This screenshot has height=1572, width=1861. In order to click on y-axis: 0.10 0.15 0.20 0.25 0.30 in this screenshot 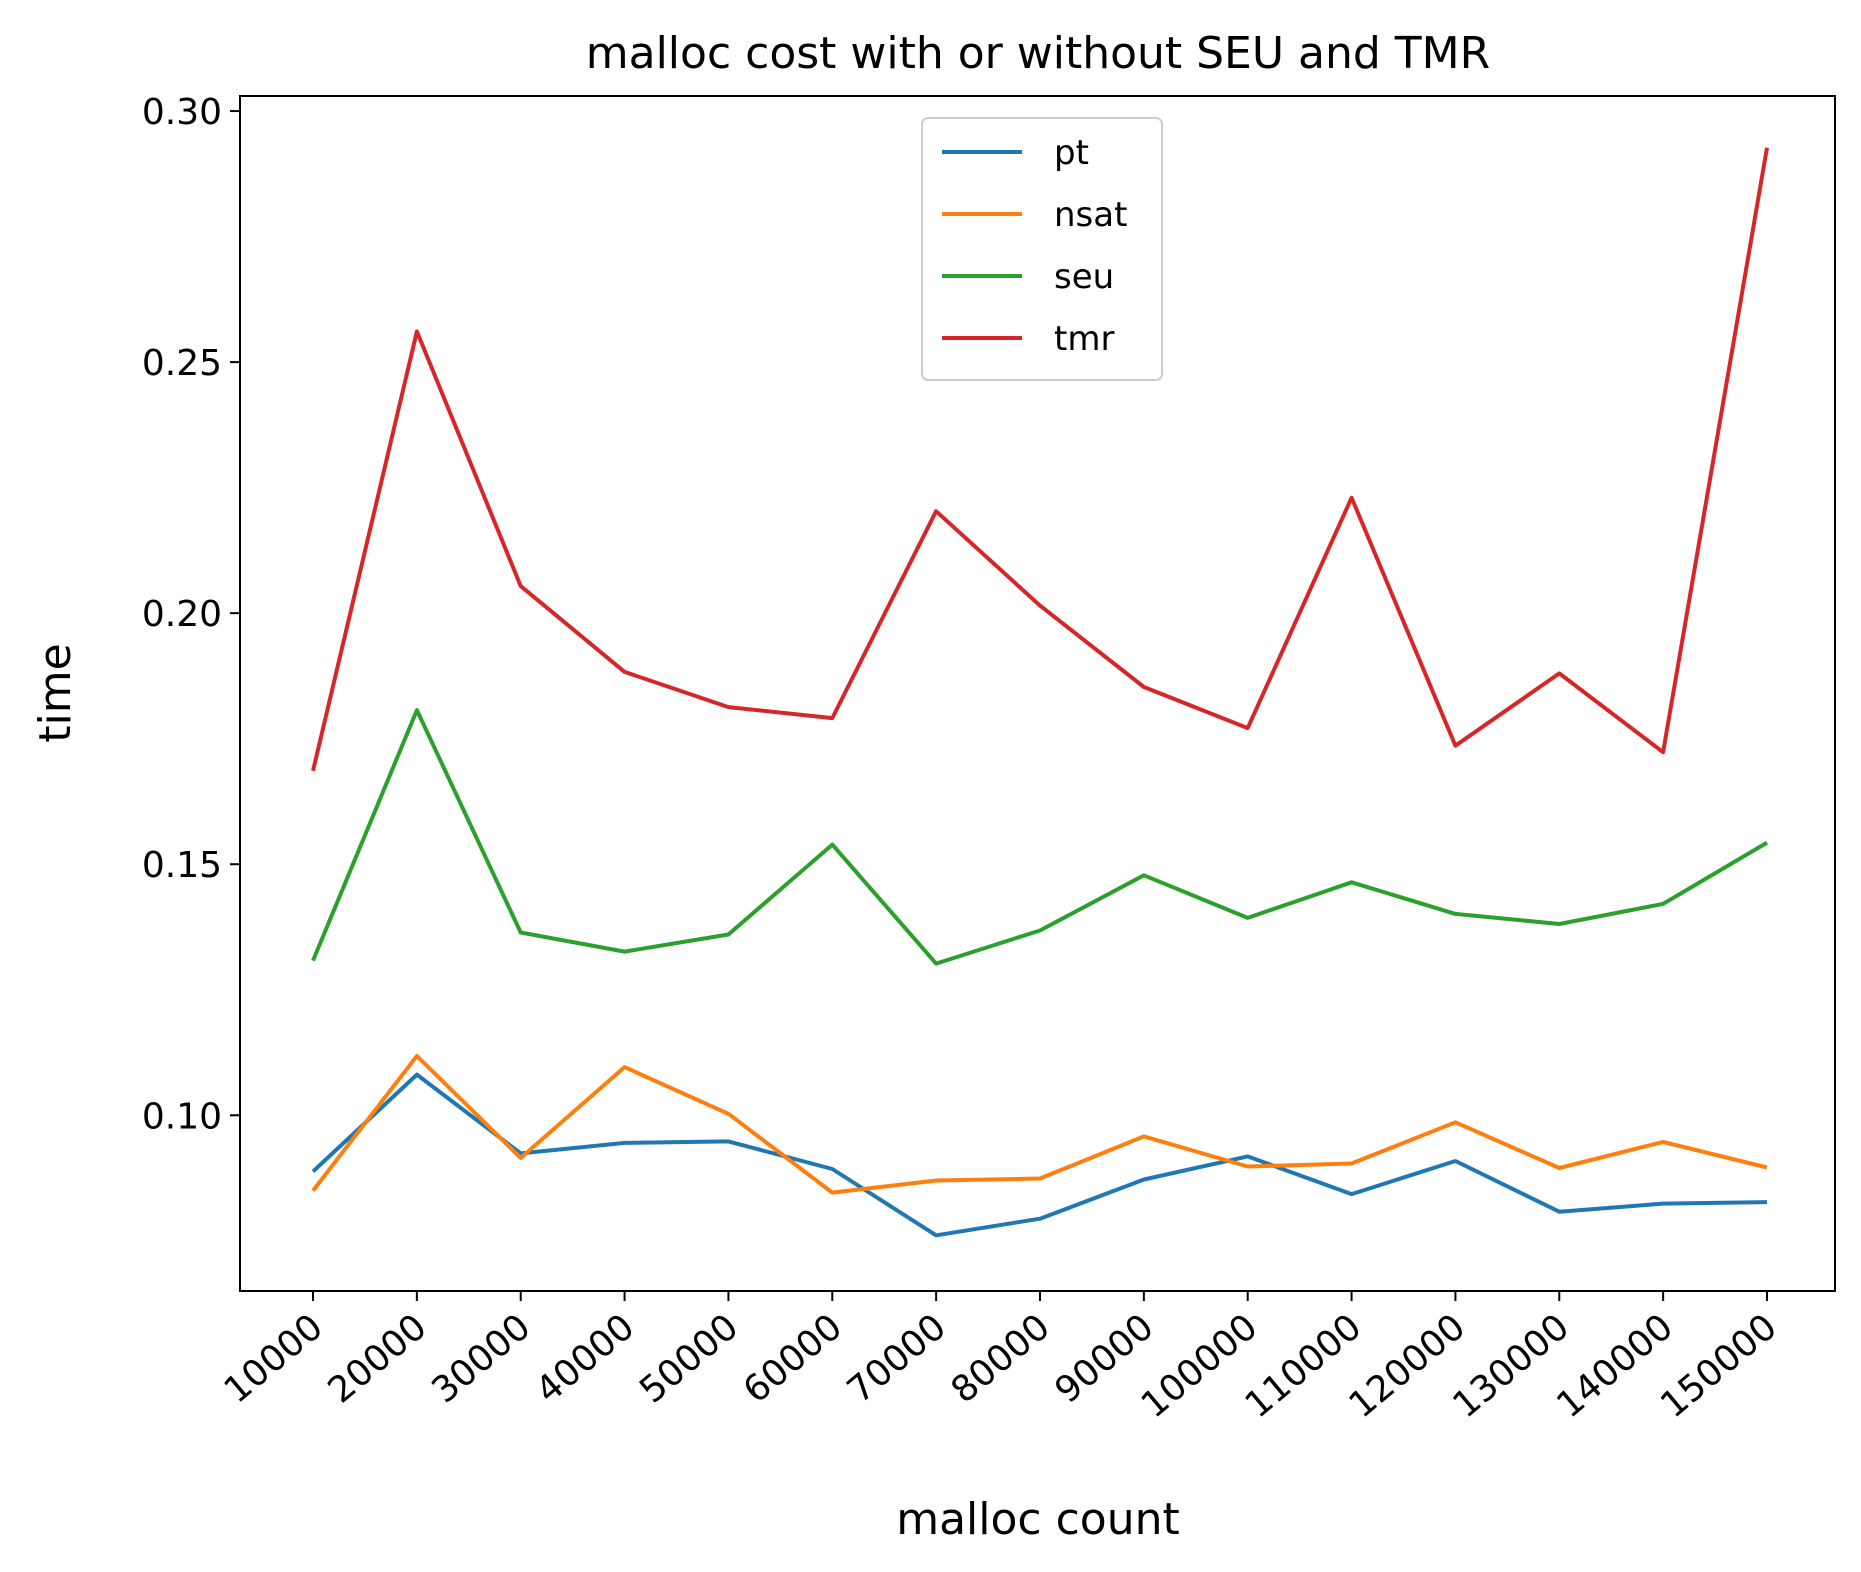, I will do `click(191, 614)`.